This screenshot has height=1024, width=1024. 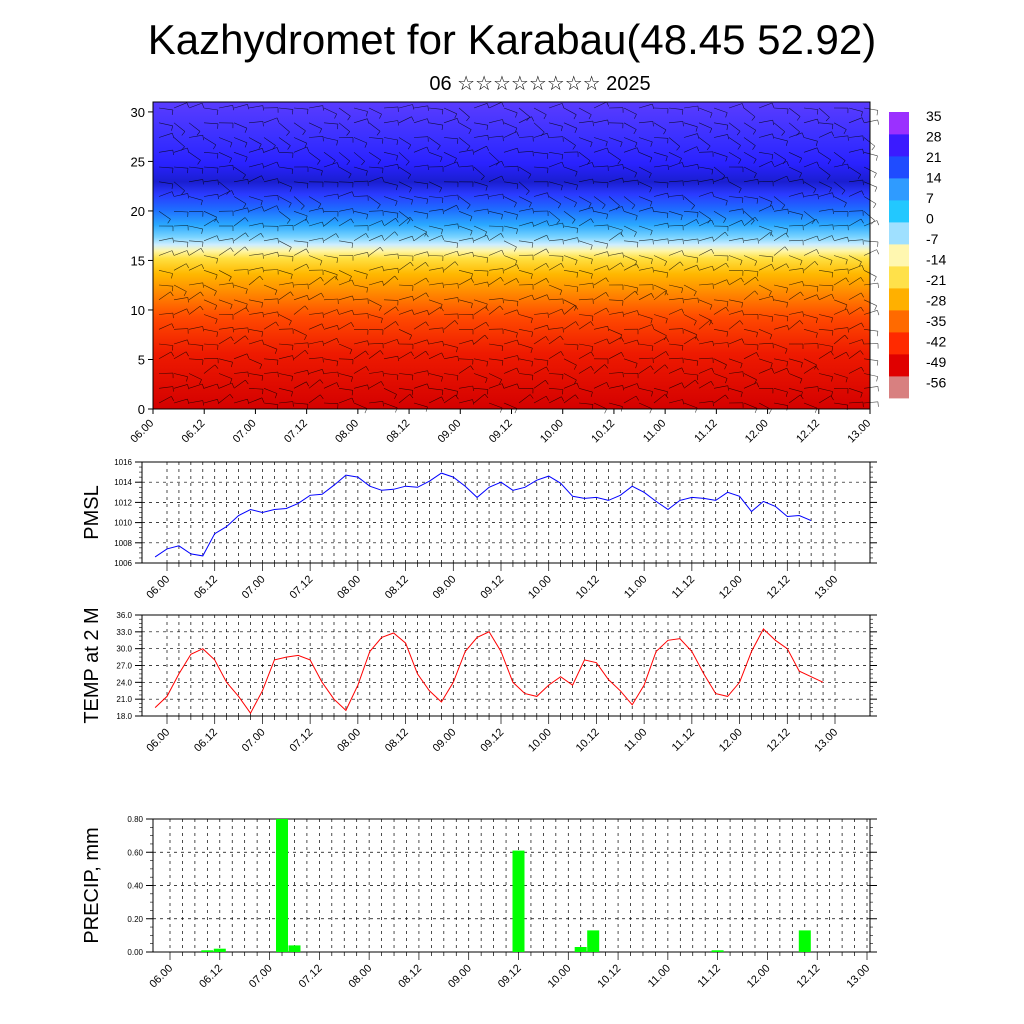 What do you see at coordinates (124, 716) in the screenshot?
I see `y-tick-label: 18.0` at bounding box center [124, 716].